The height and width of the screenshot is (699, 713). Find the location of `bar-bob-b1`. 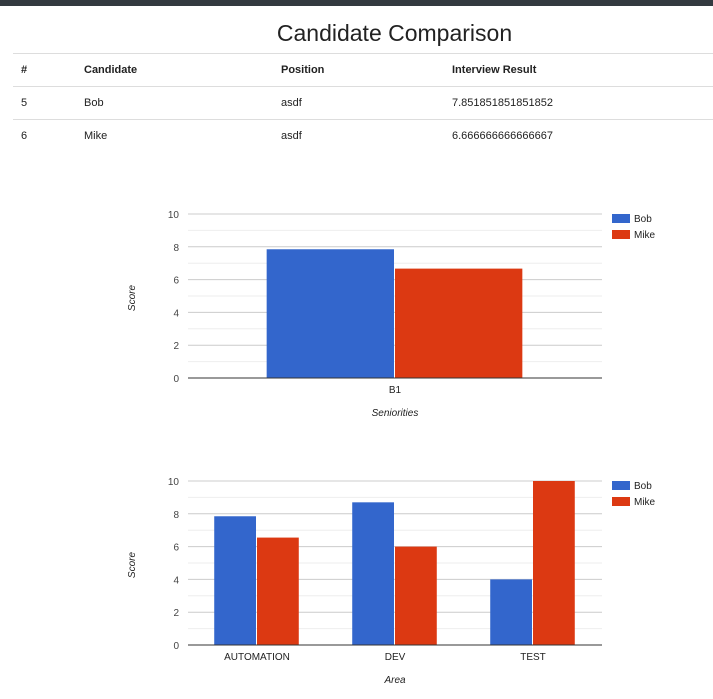

bar-bob-b1 is located at coordinates (330, 313).